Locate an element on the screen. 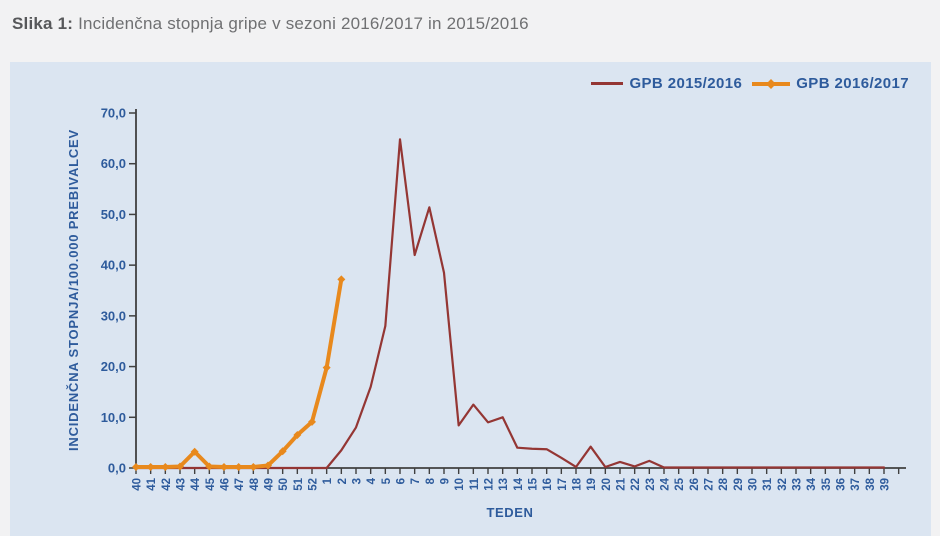 This screenshot has height=536, width=940. y-tick-label: 20,0 is located at coordinates (113, 366).